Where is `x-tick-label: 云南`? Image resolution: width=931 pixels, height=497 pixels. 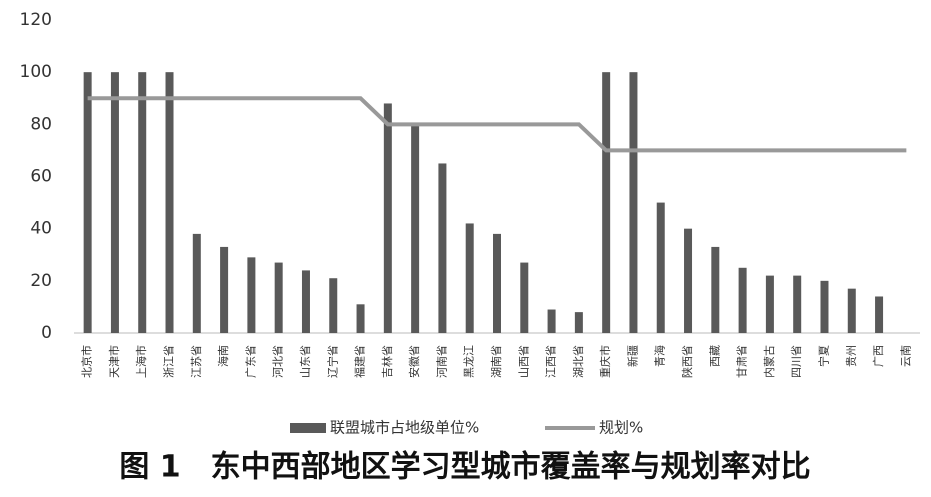
x-tick-label: 云南 is located at coordinates (905, 356).